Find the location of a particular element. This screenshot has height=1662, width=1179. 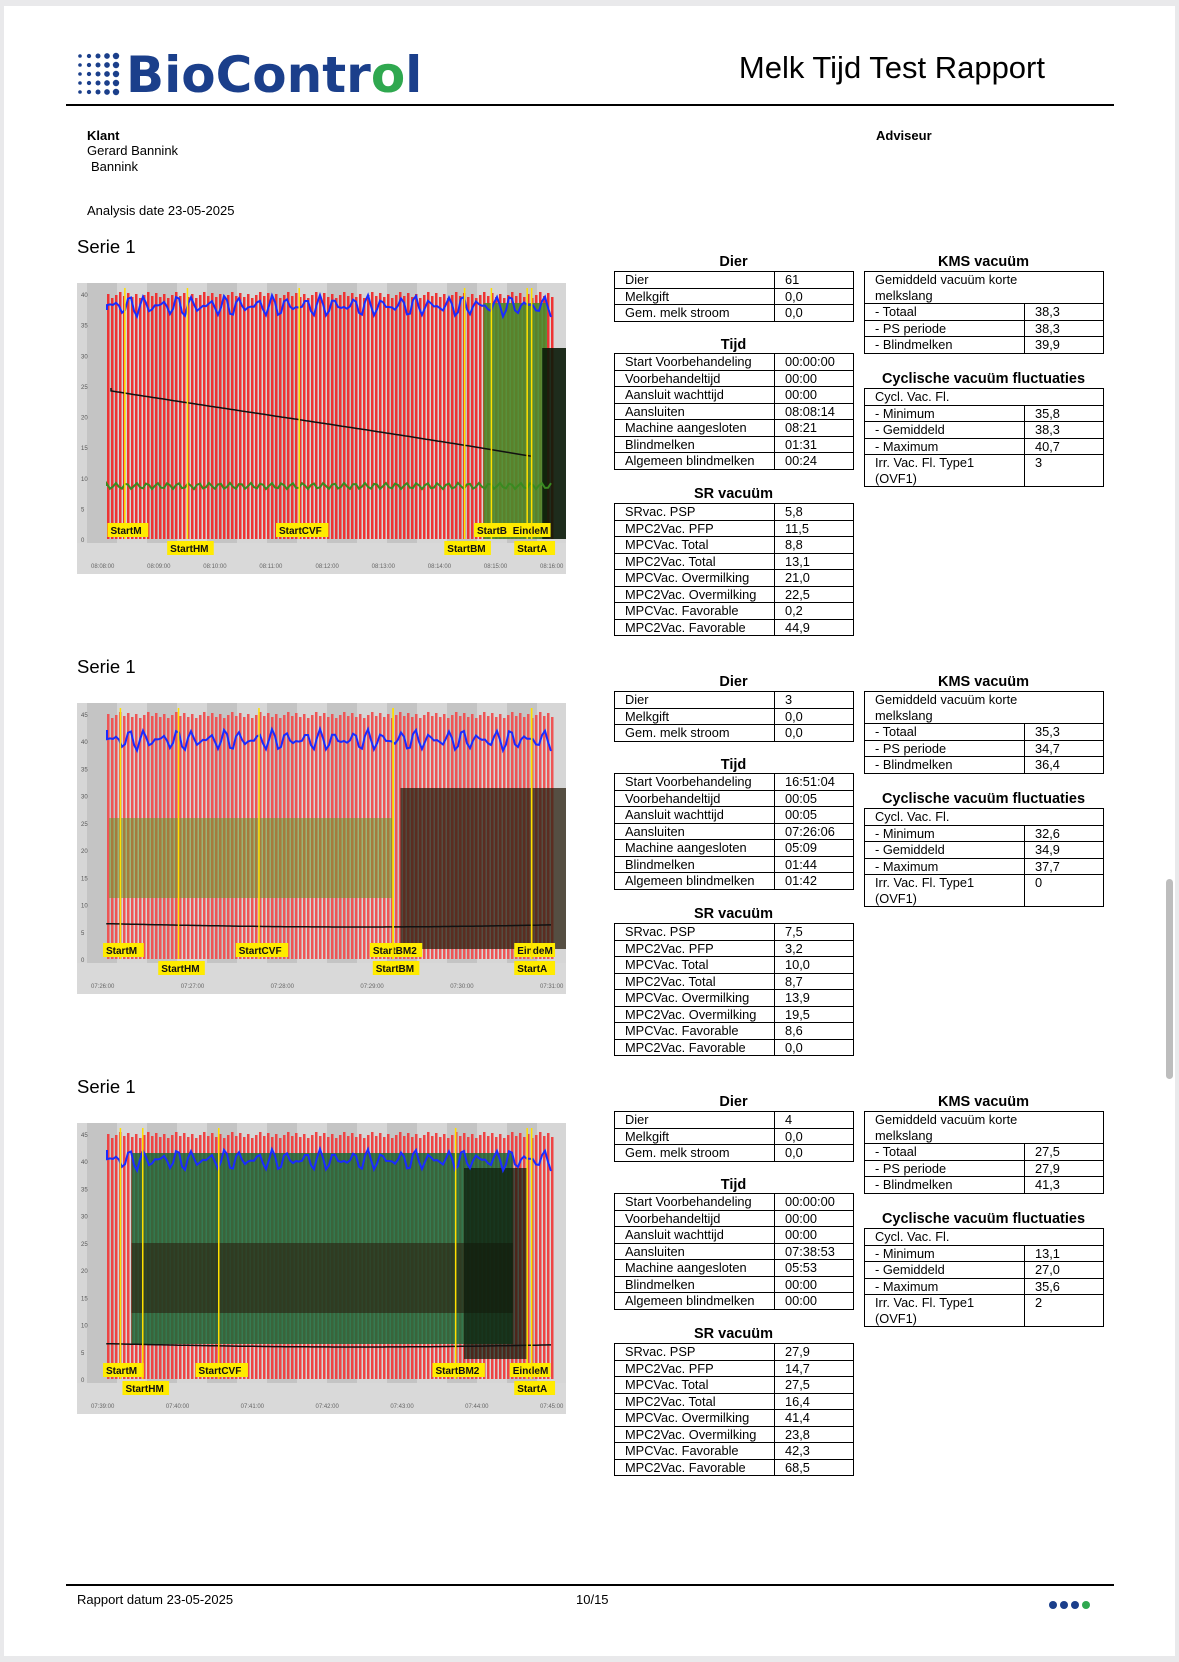

vacuum-line-blue is located at coordinates (329, 305).